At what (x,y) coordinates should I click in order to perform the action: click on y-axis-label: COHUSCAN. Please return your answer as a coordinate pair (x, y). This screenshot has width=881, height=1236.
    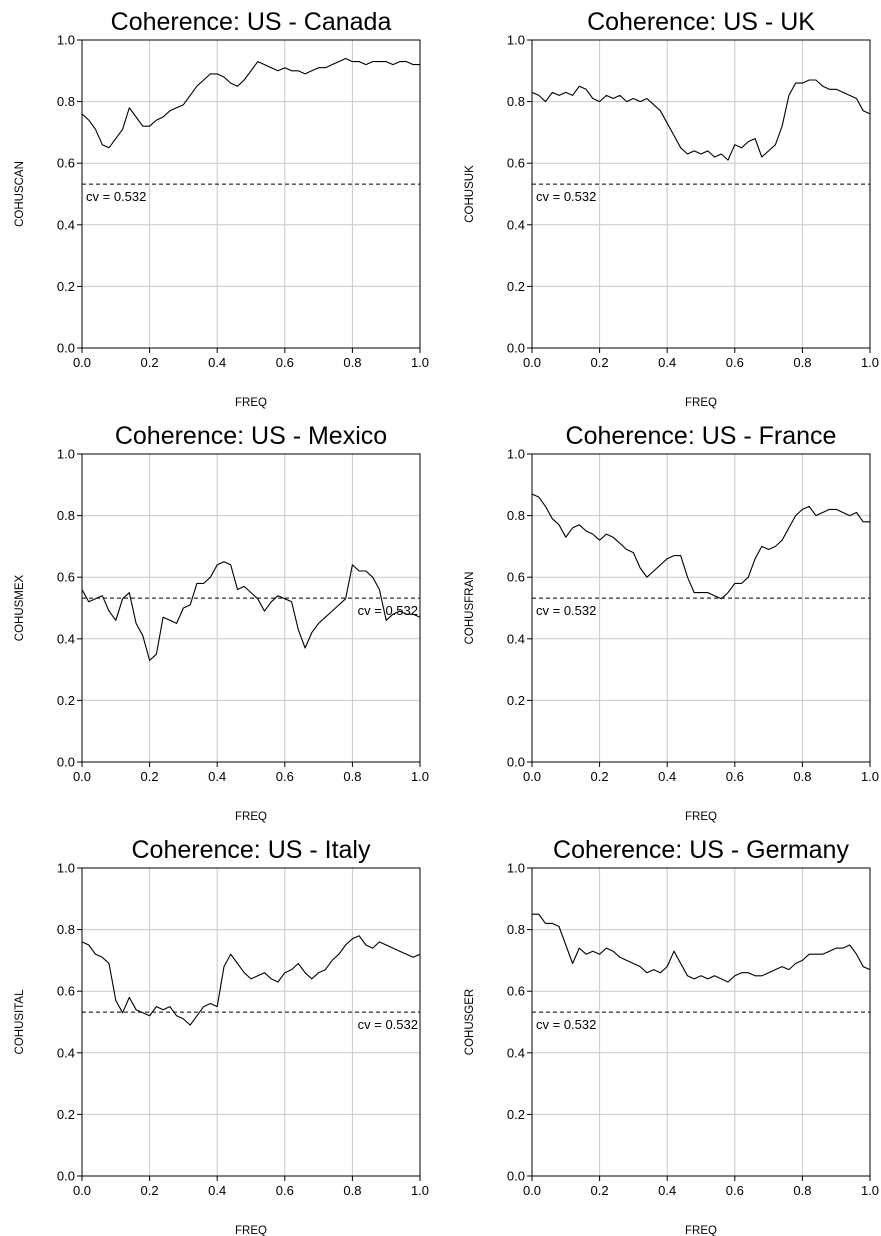
    Looking at the image, I should click on (20, 194).